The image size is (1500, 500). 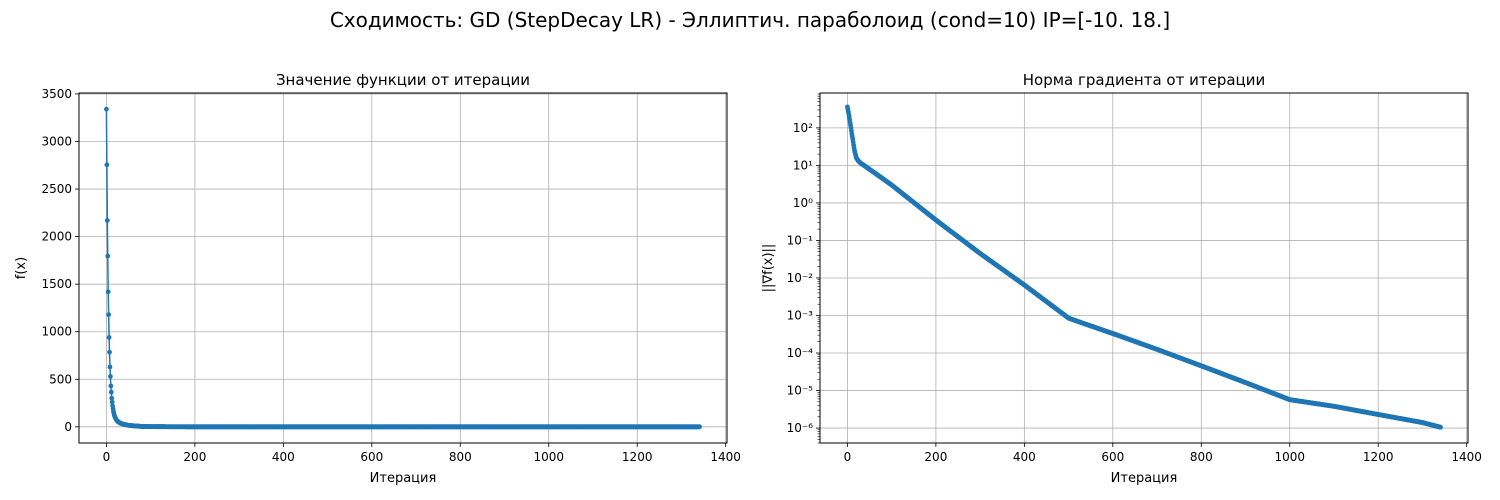 I want to click on chart-left-ytick-label-5: 2500, so click(x=56, y=189).